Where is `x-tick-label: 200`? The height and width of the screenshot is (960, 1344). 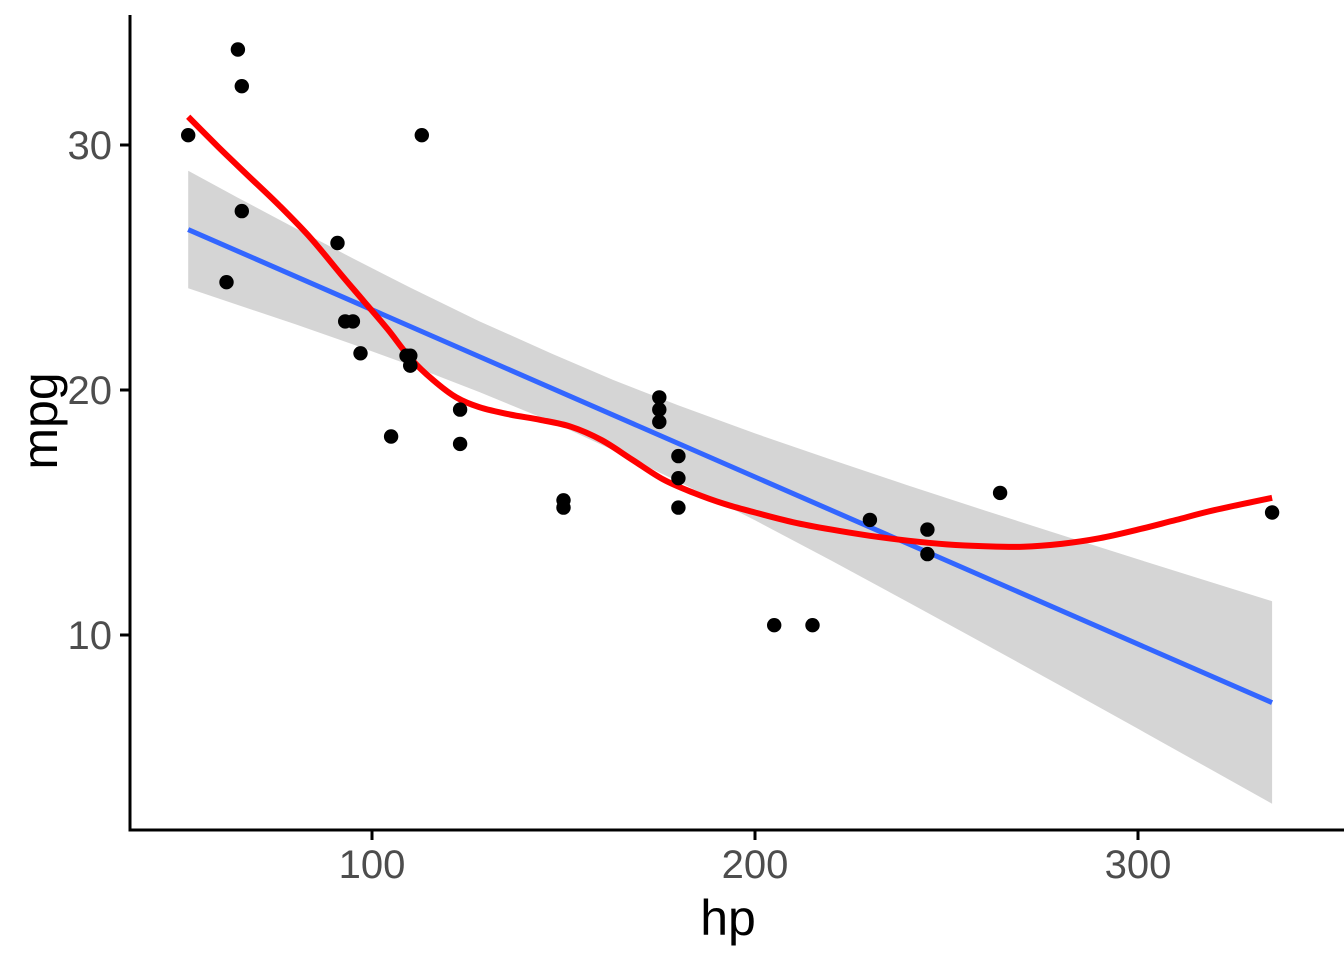
x-tick-label: 200 is located at coordinates (755, 865).